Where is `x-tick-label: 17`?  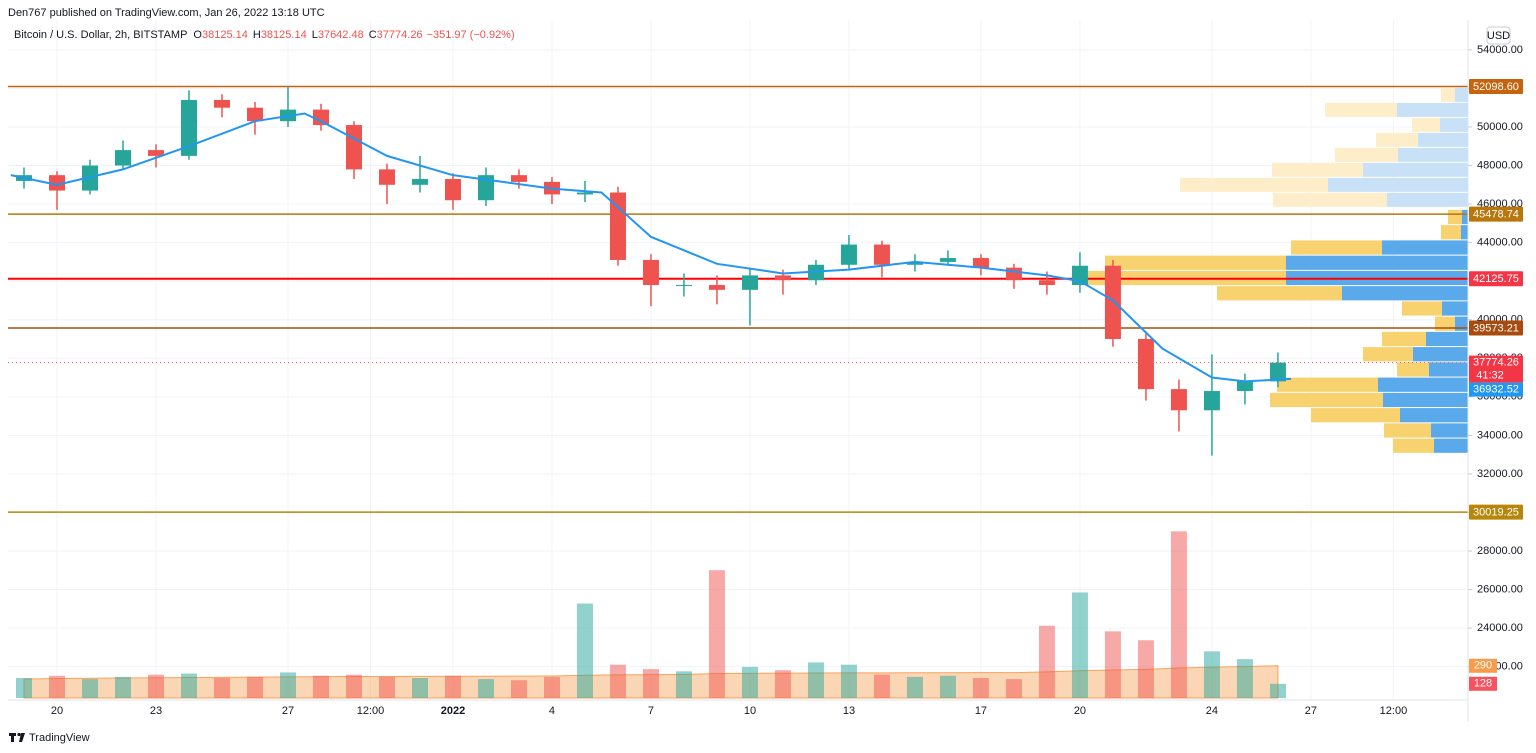 x-tick-label: 17 is located at coordinates (981, 711).